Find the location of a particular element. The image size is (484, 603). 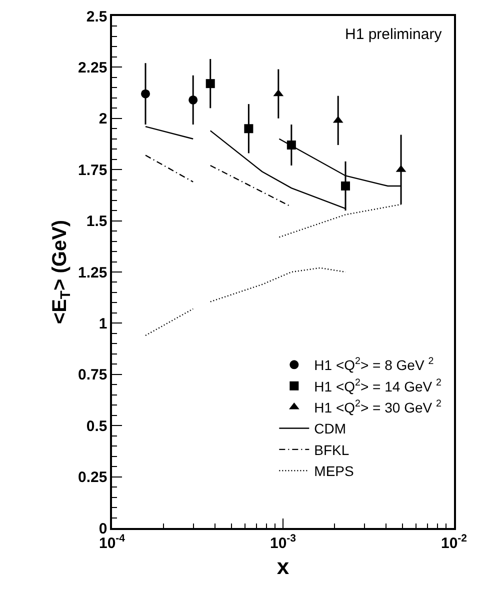

legend-label: CDM is located at coordinates (330, 428).